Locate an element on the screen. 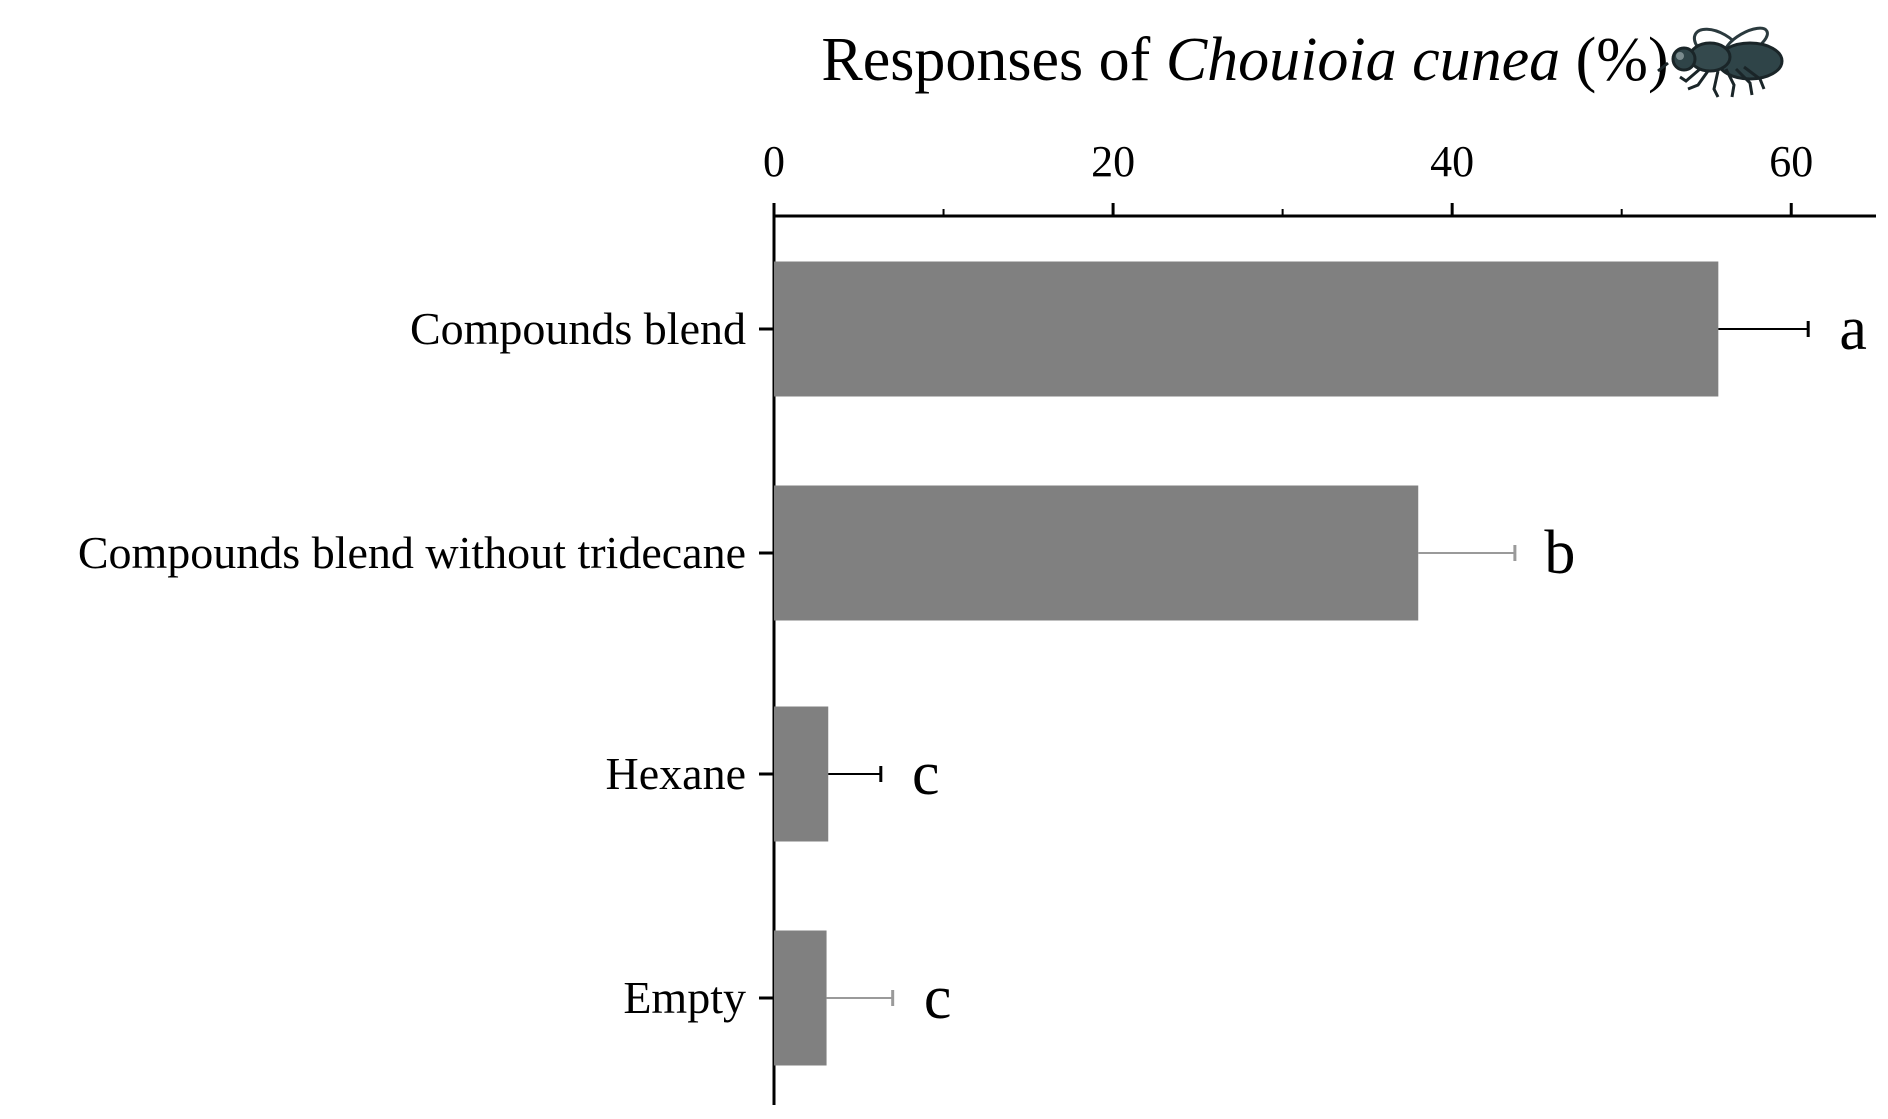  fly-icon is located at coordinates (1720, 62).